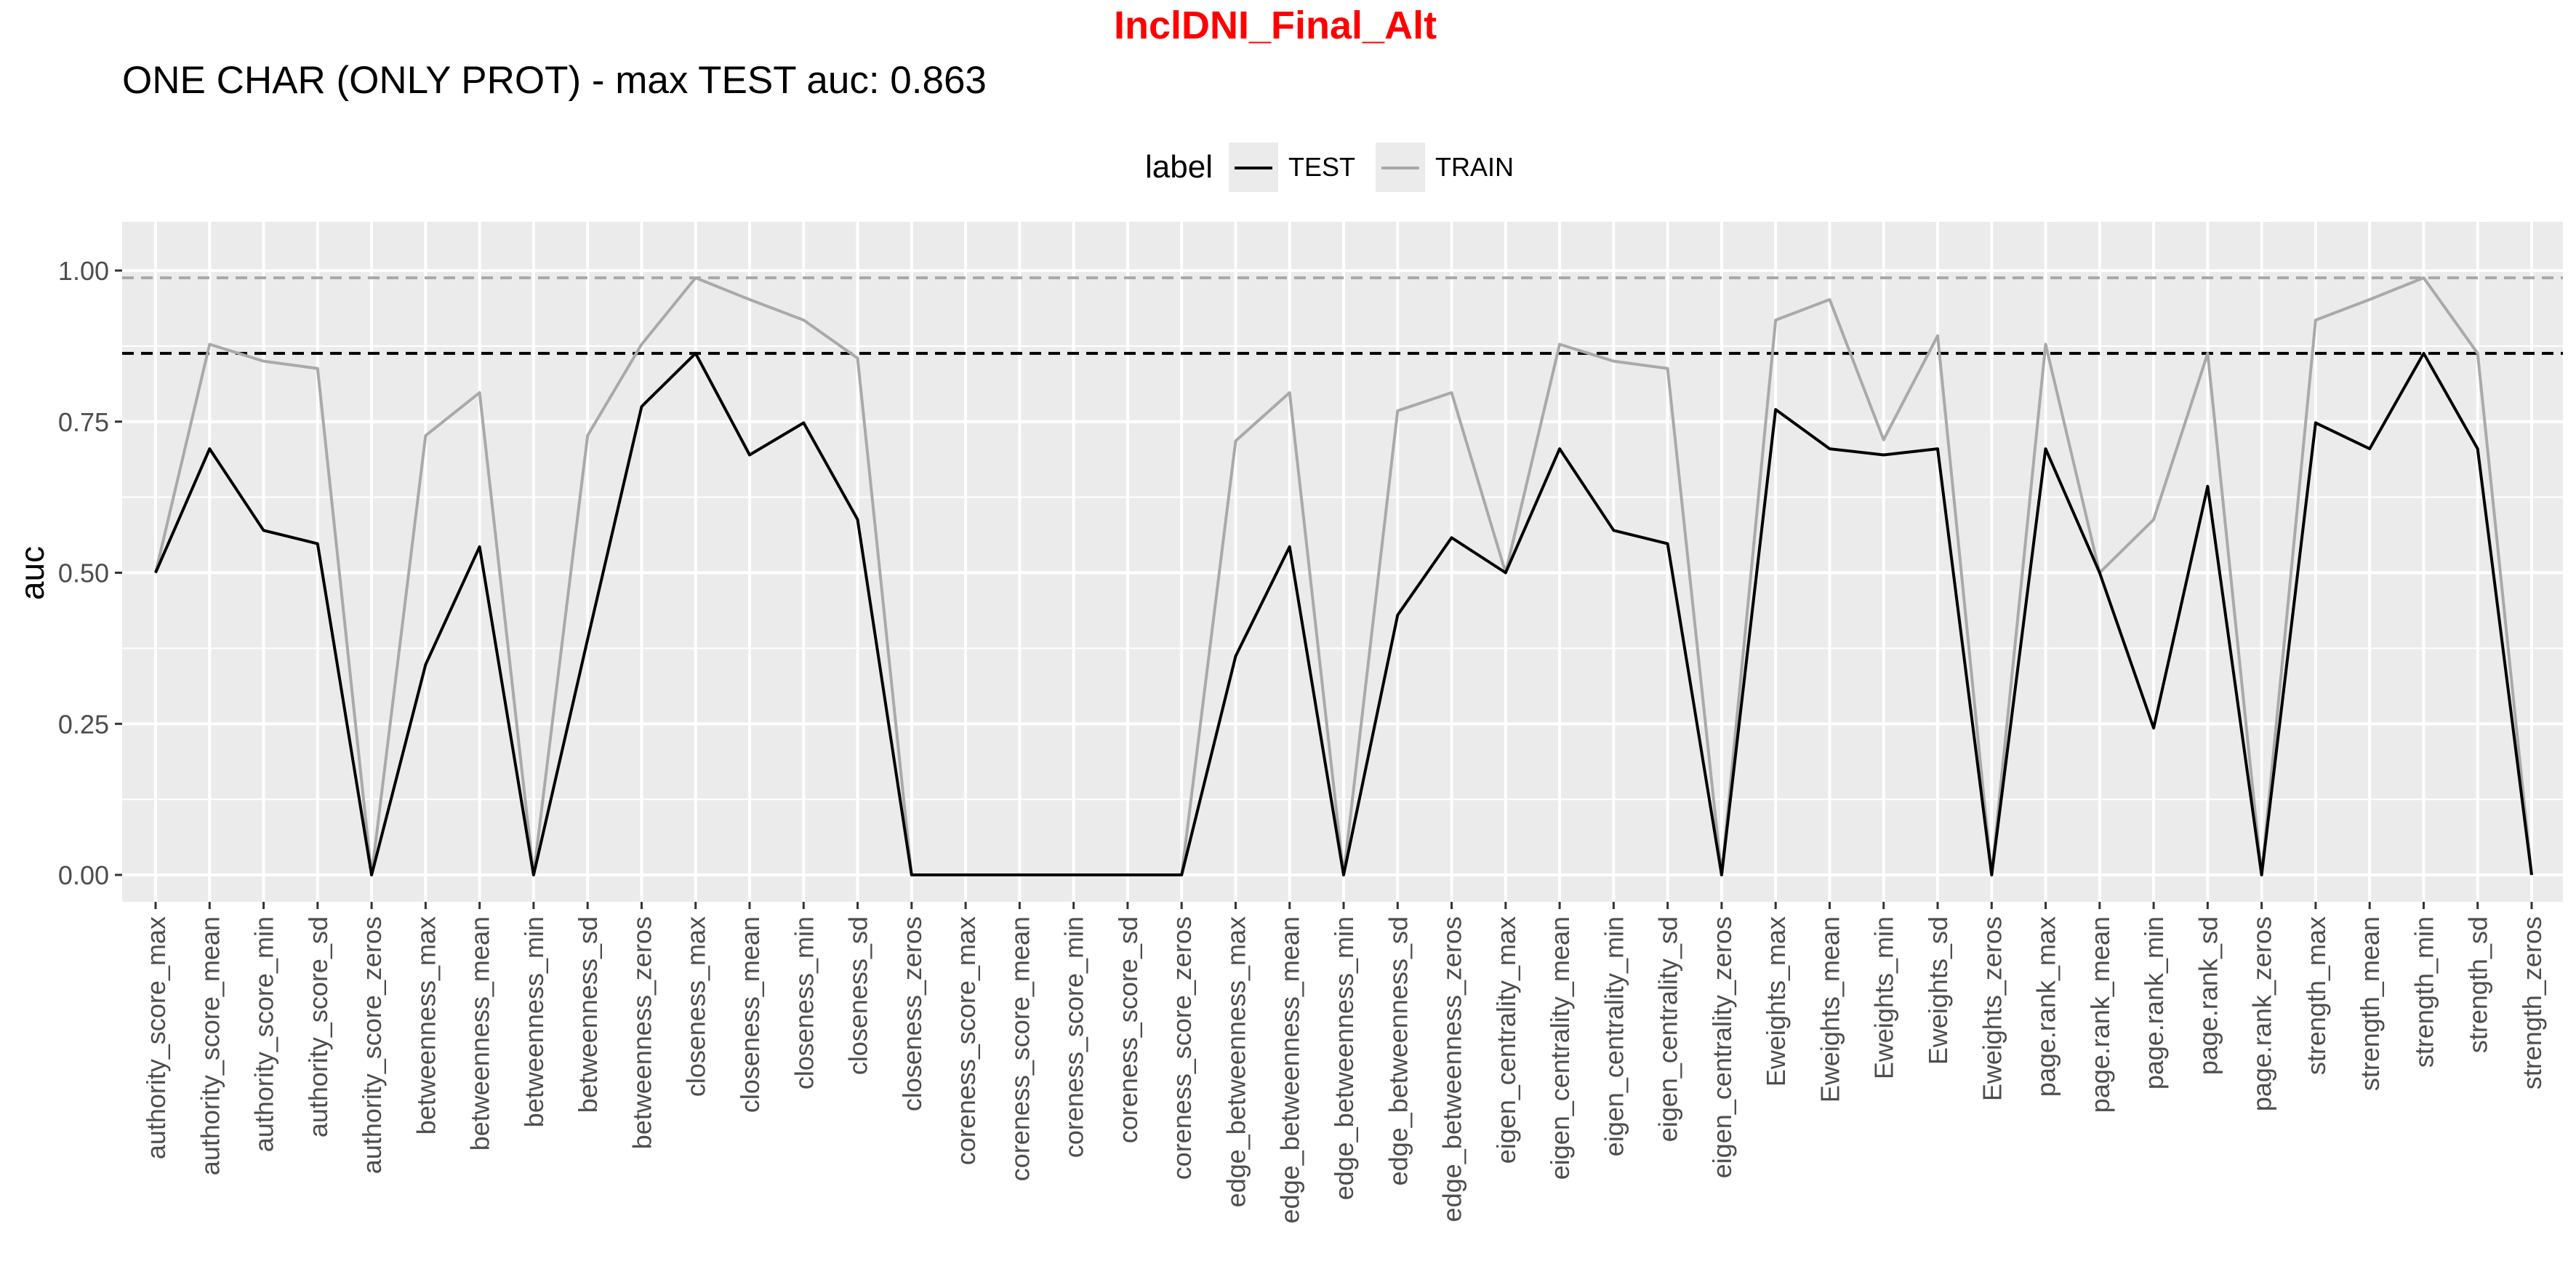  Describe the element at coordinates (1342, 315) in the screenshot. I see `reference-lines` at that location.